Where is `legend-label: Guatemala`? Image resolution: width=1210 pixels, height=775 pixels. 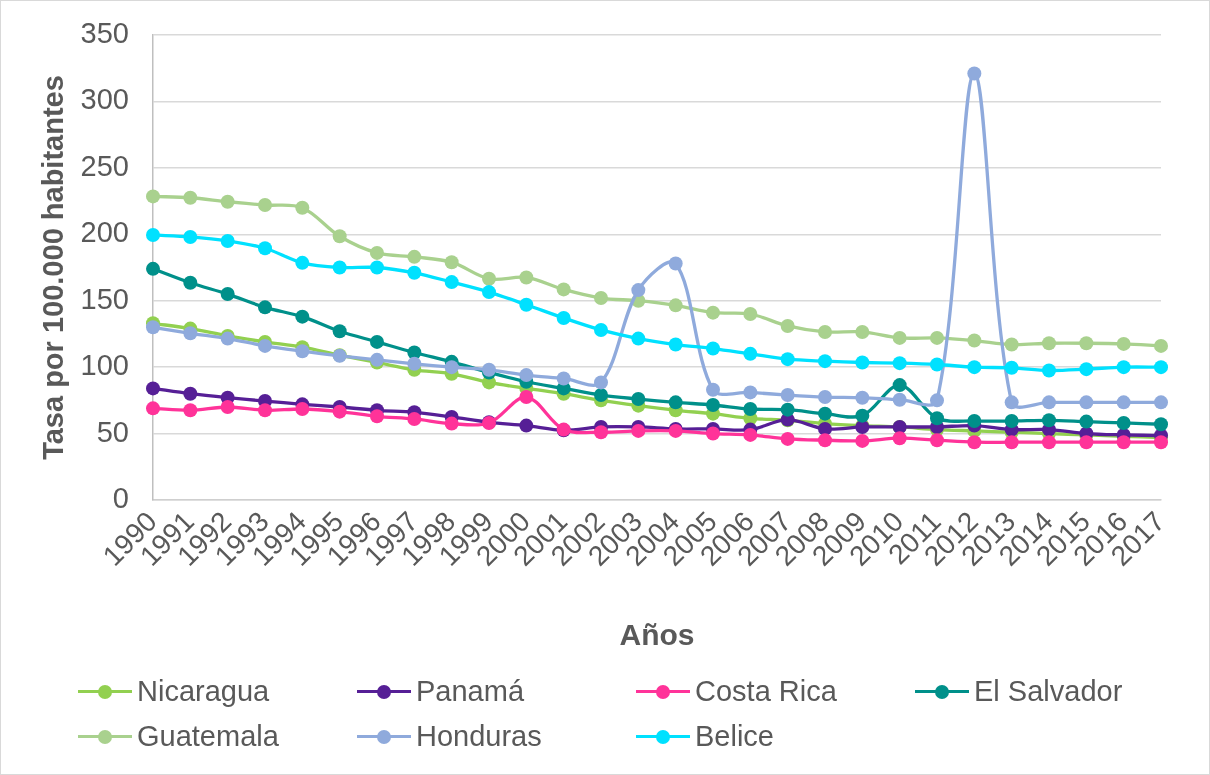 legend-label: Guatemala is located at coordinates (208, 736).